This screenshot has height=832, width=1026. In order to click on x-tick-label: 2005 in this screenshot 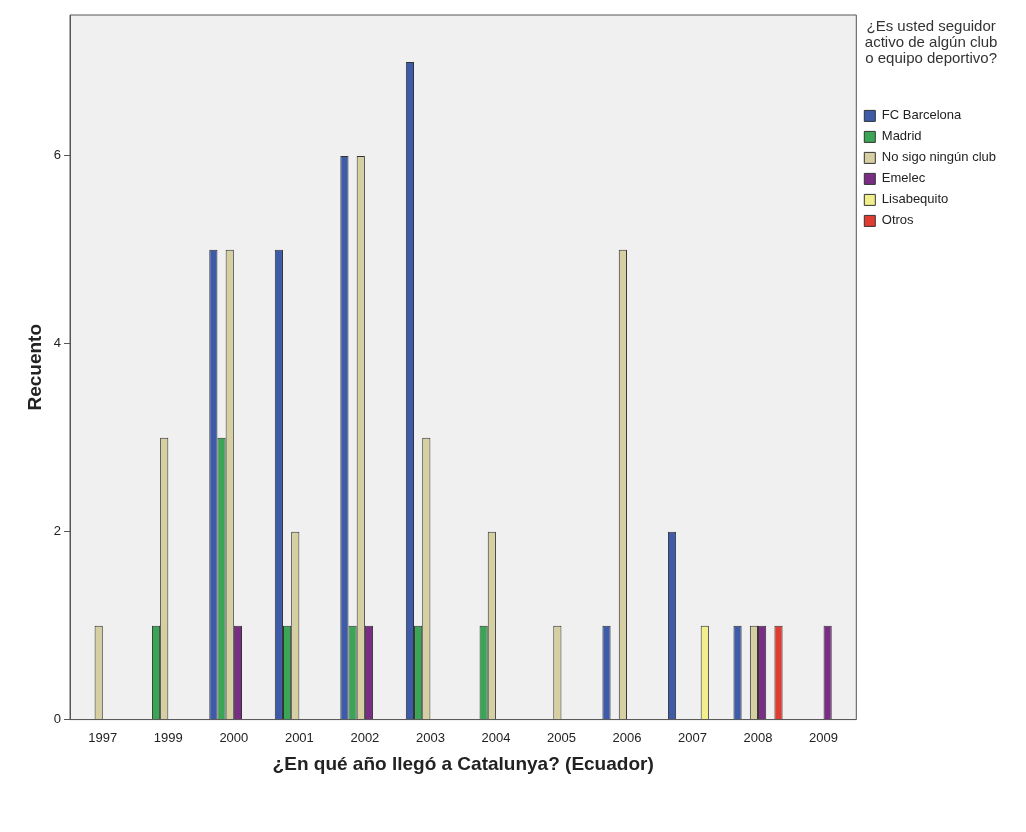, I will do `click(561, 737)`.